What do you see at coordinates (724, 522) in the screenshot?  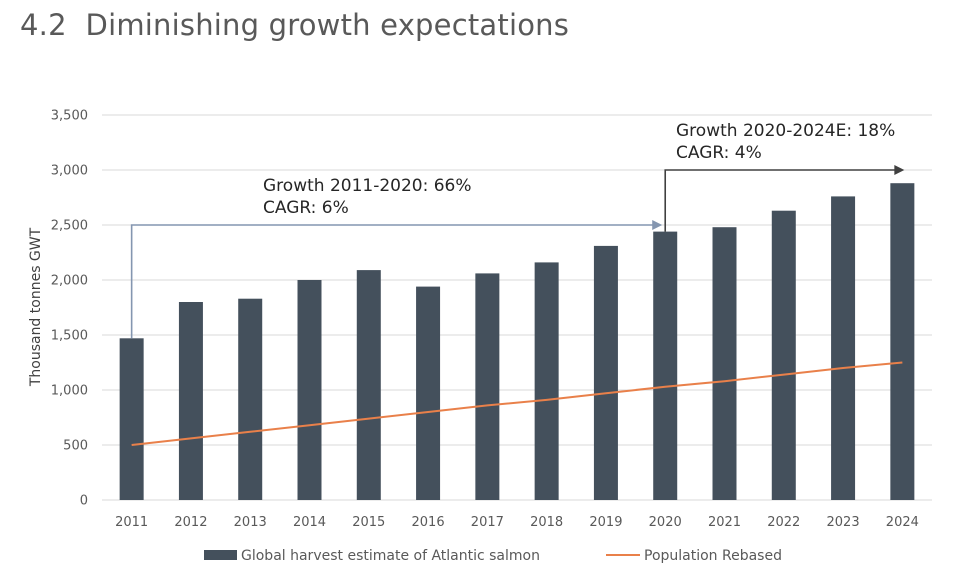 I see `x-tick-label: 2021` at bounding box center [724, 522].